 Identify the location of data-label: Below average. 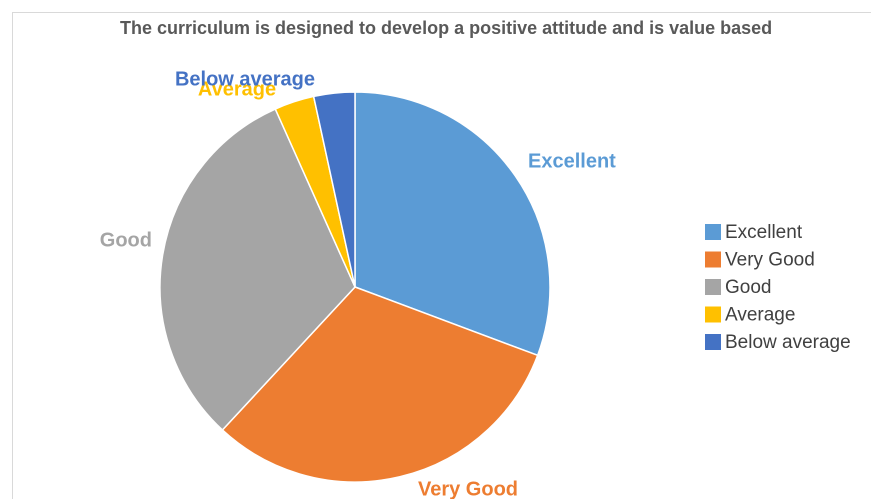
(245, 79).